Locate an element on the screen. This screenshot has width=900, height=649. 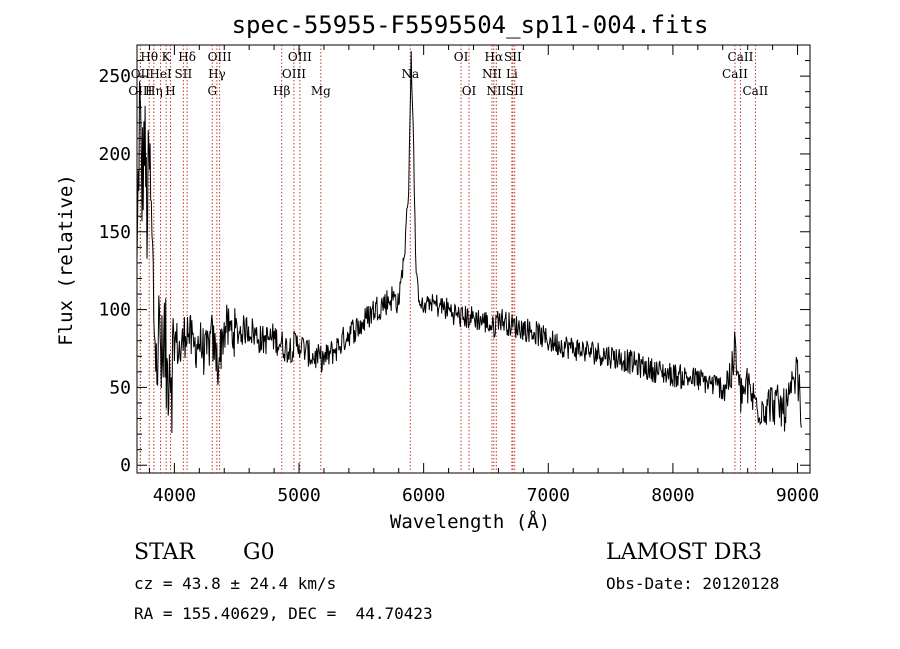
y-tick-label: 100 is located at coordinates (114, 310).